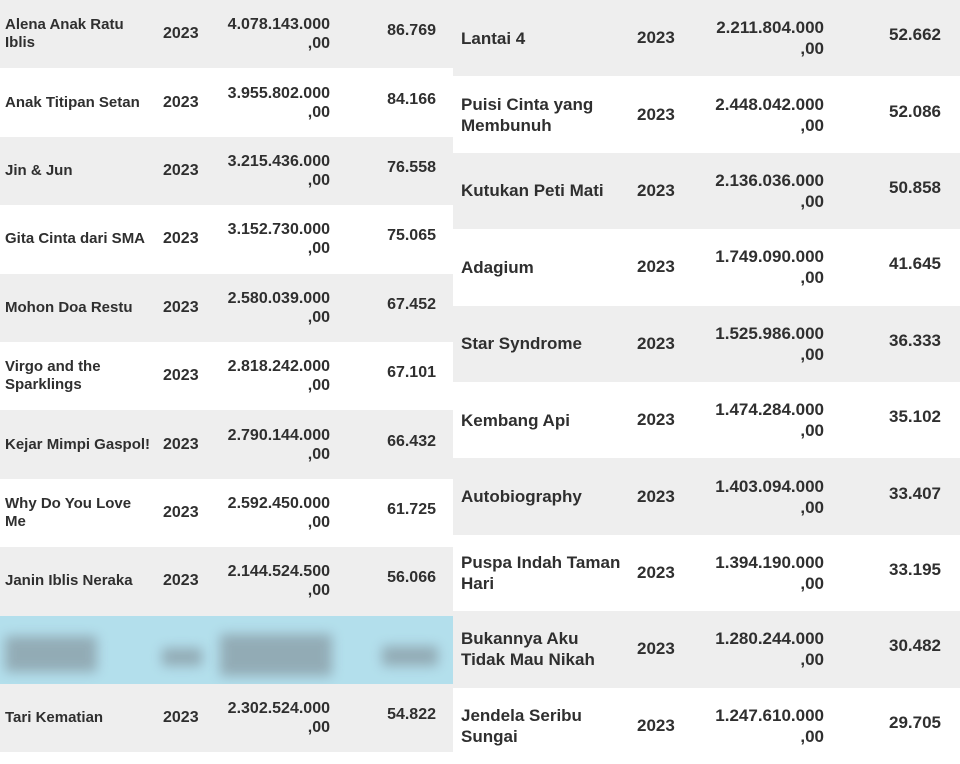 Image resolution: width=960 pixels, height=764 pixels. I want to click on table-row: Star Syndrome 2023 1.525.986.000 ,00 36.333, so click(706, 343).